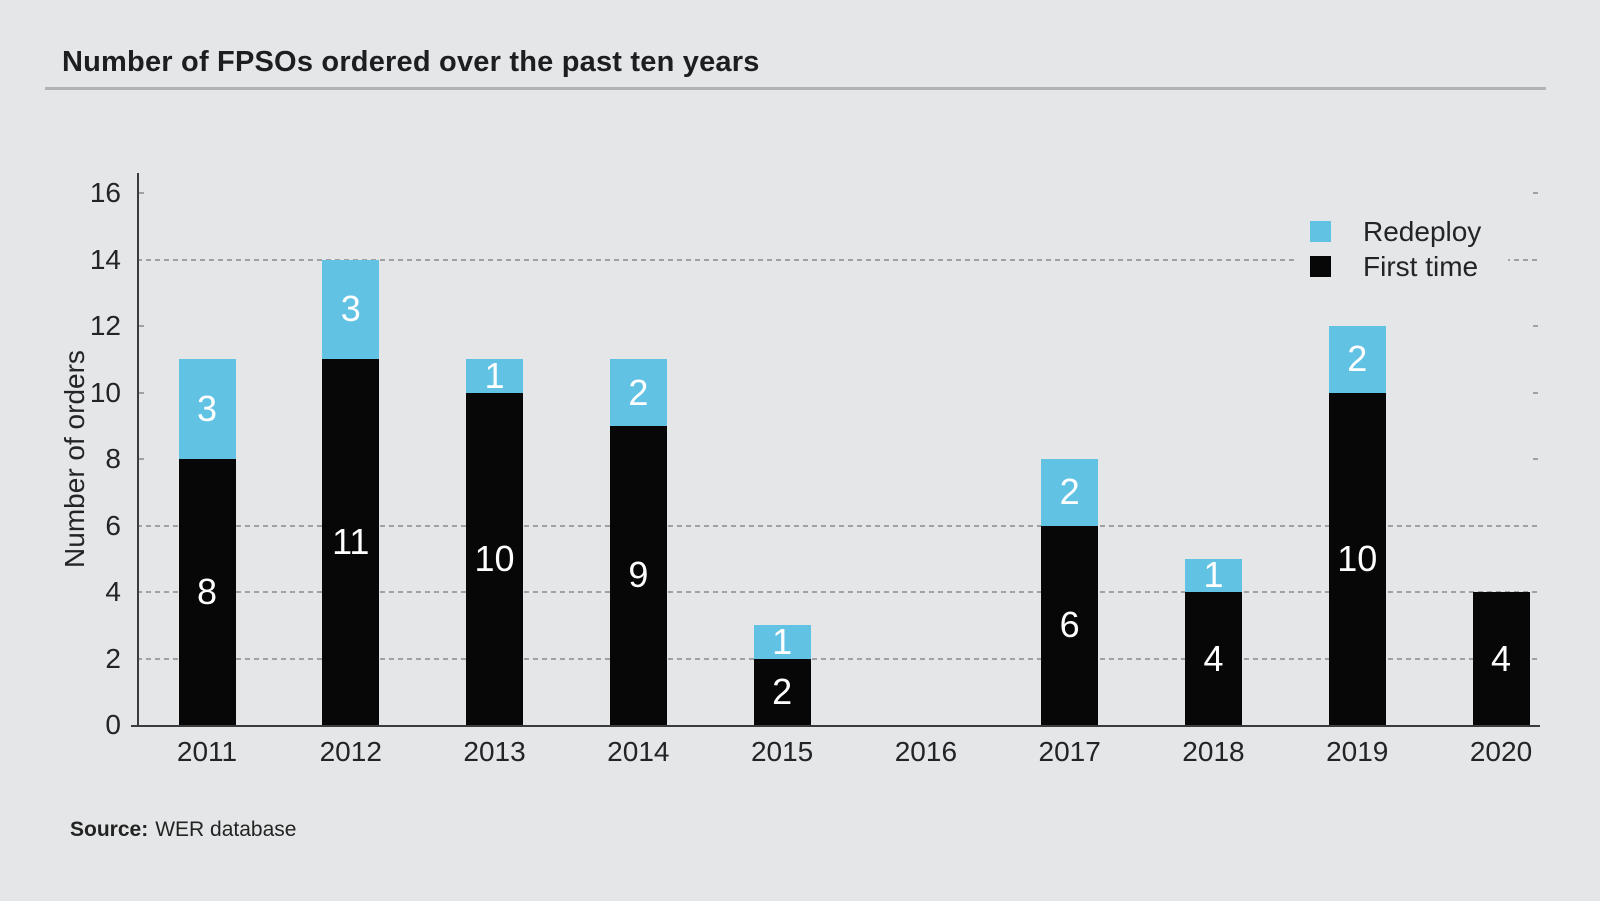  I want to click on gridline-stub-right-y8, so click(1536, 459).